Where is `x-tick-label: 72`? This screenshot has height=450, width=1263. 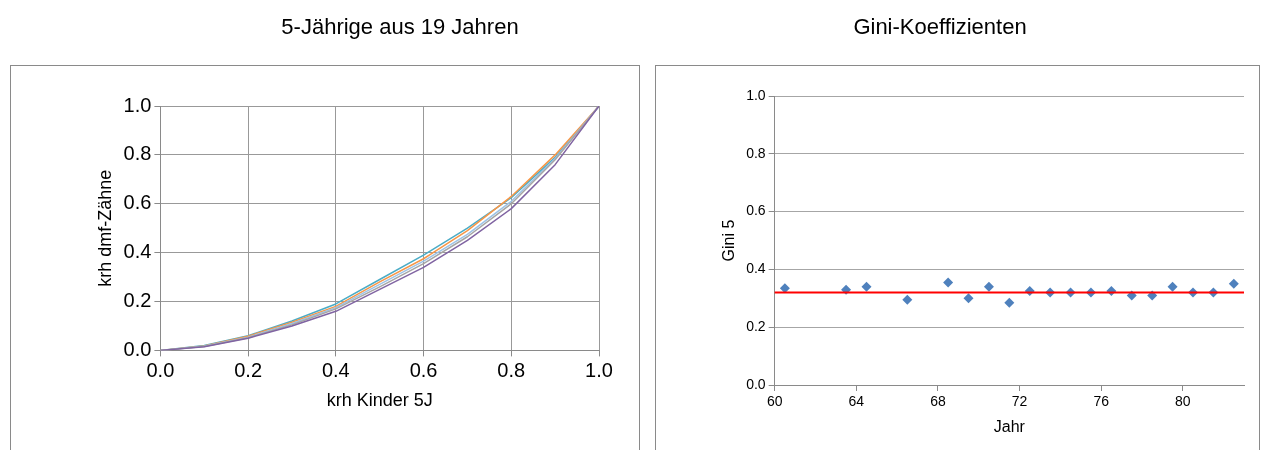 x-tick-label: 72 is located at coordinates (1019, 401).